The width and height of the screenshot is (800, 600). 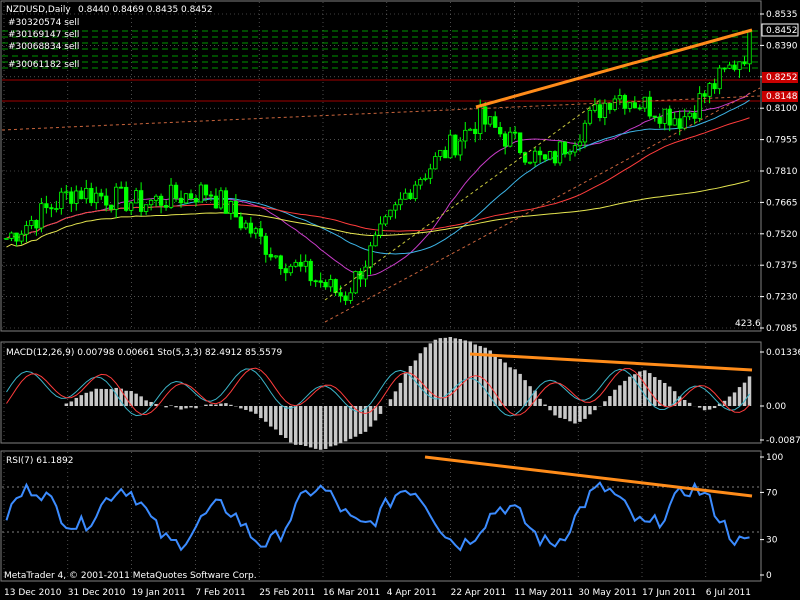 I want to click on x-tick-label: 30 May 2011, so click(x=607, y=593).